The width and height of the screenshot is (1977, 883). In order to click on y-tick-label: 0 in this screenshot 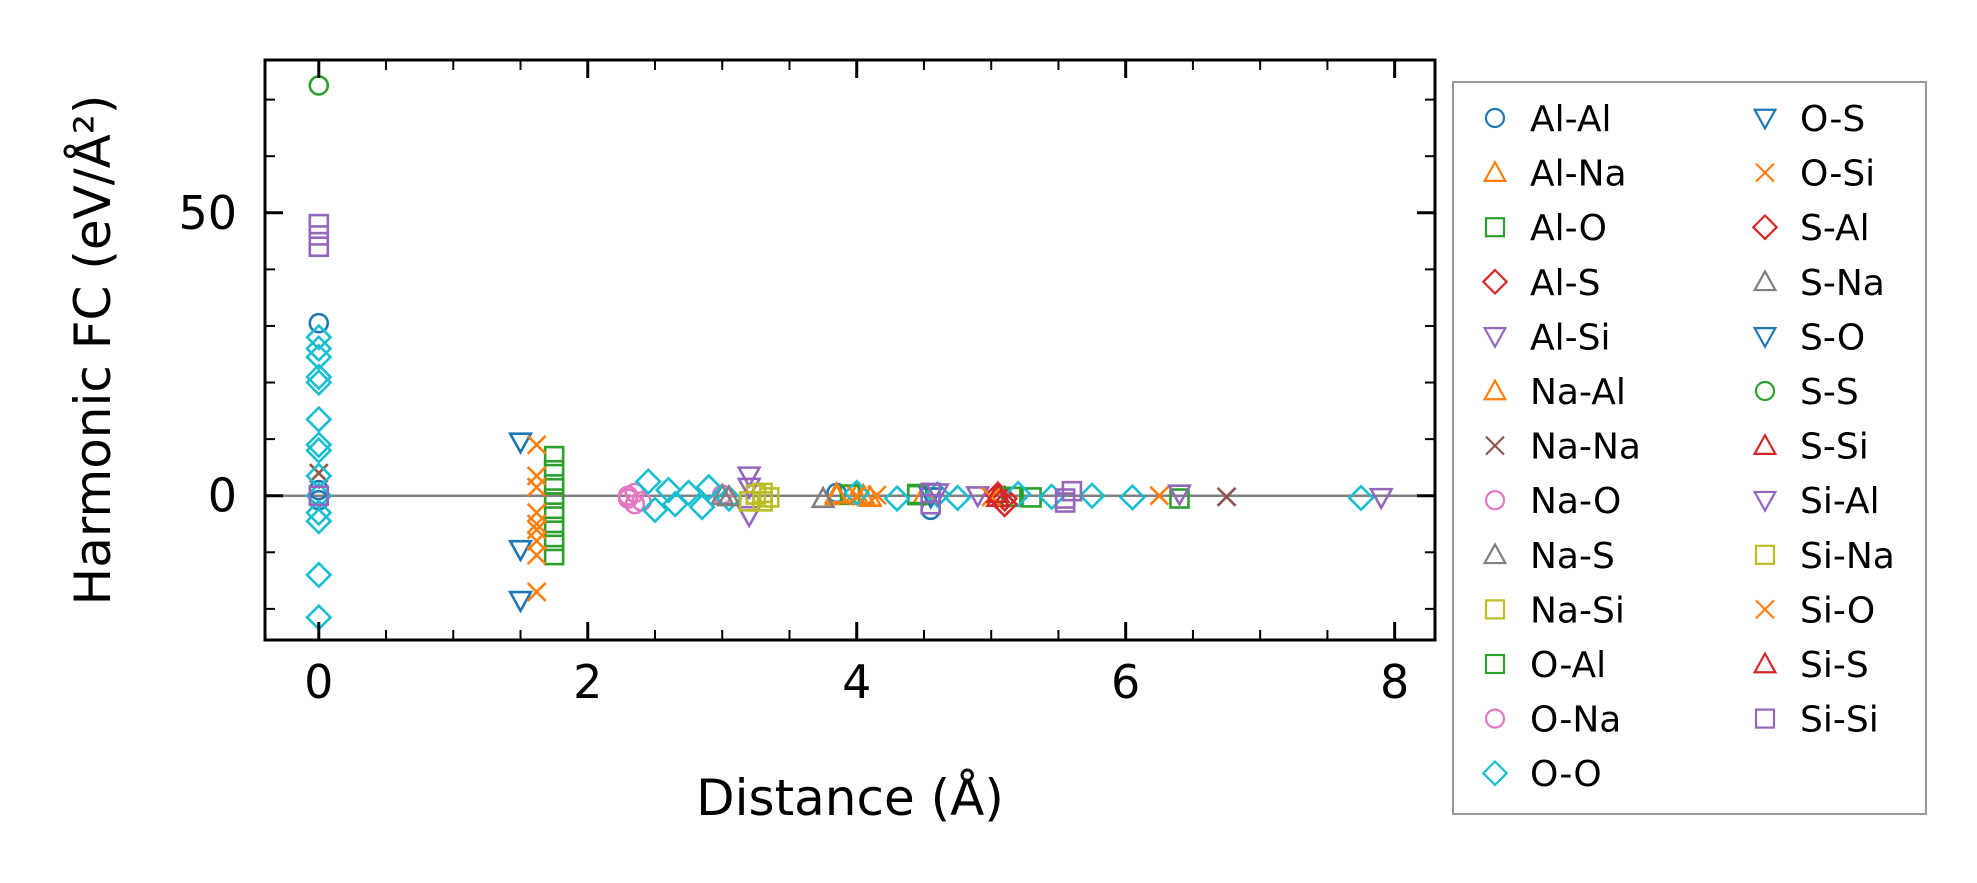, I will do `click(222, 496)`.